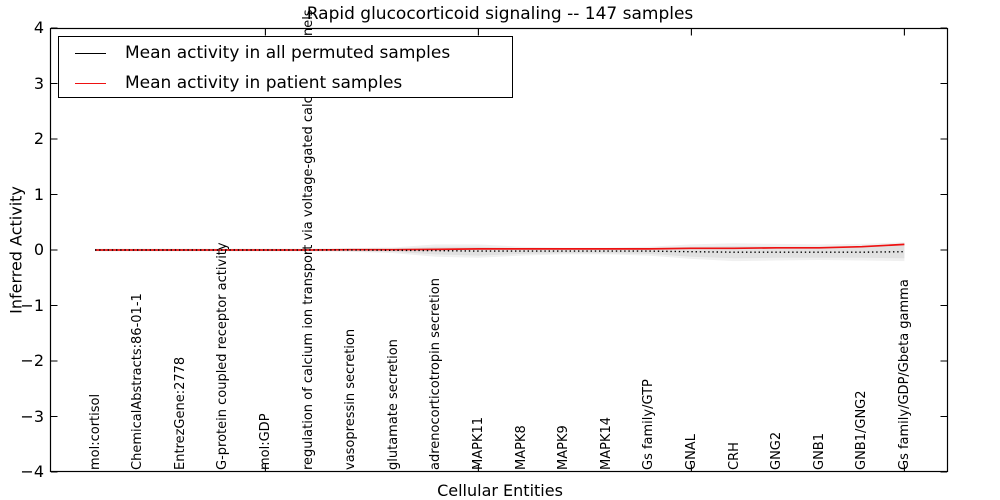 This screenshot has height=500, width=1000. What do you see at coordinates (38, 194) in the screenshot?
I see `y-tick-label: 1` at bounding box center [38, 194].